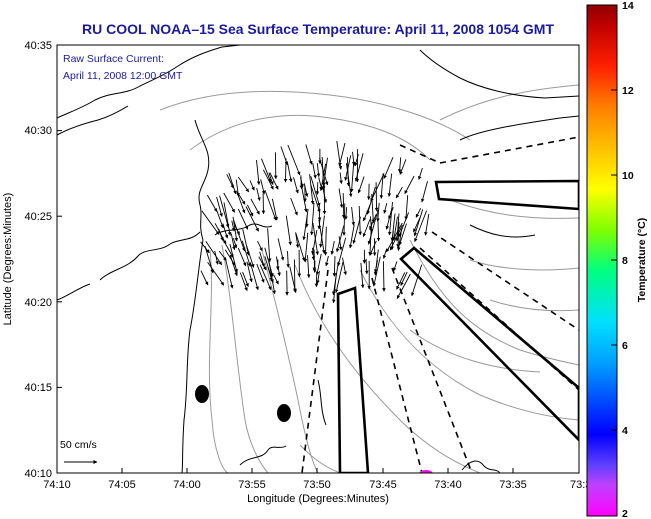 This screenshot has height=519, width=651. What do you see at coordinates (78, 445) in the screenshot?
I see `scale-label: 50 cm/s` at bounding box center [78, 445].